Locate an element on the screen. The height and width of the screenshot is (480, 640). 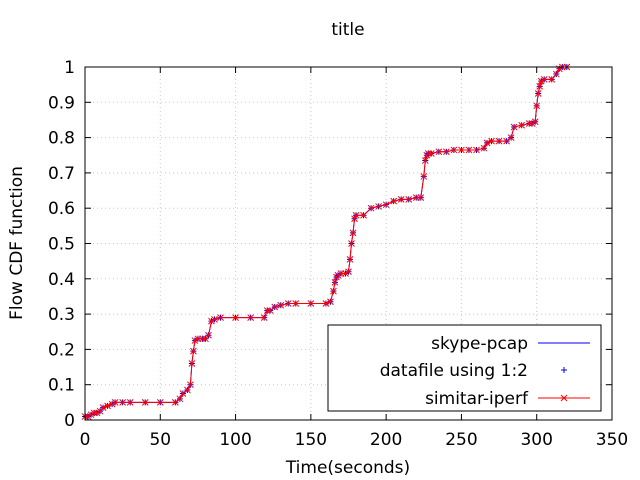
y-tick-label: 0 is located at coordinates (69, 421).